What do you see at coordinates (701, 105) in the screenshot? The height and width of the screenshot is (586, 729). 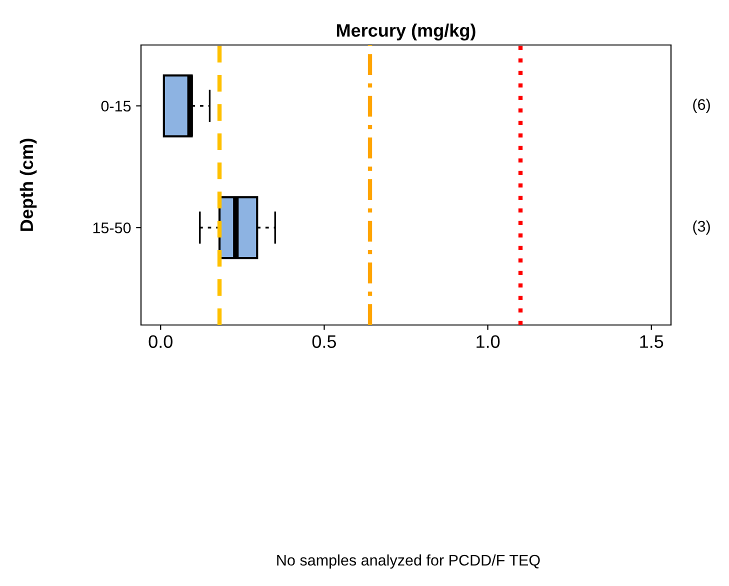 I see `text: (6)` at bounding box center [701, 105].